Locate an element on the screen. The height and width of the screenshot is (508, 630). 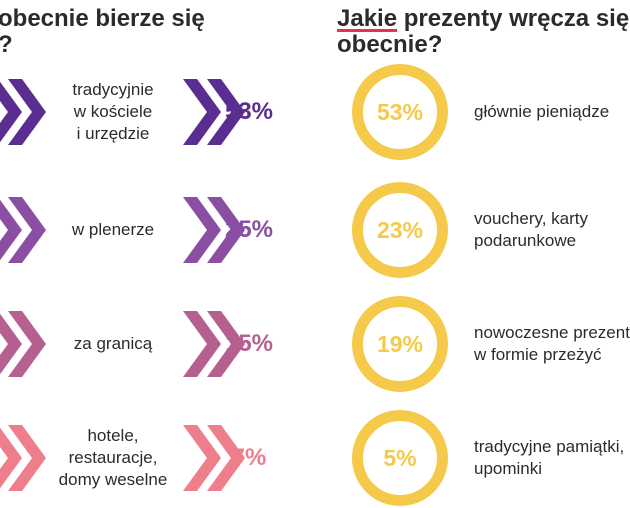
venue-percent: 53% is located at coordinates (249, 111).